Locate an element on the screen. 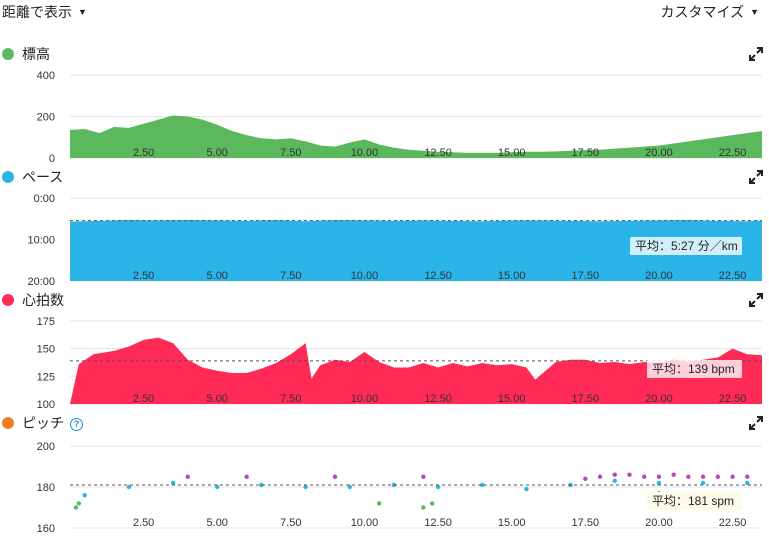 The height and width of the screenshot is (538, 769). y-tick-label: 20:00 is located at coordinates (41, 281).